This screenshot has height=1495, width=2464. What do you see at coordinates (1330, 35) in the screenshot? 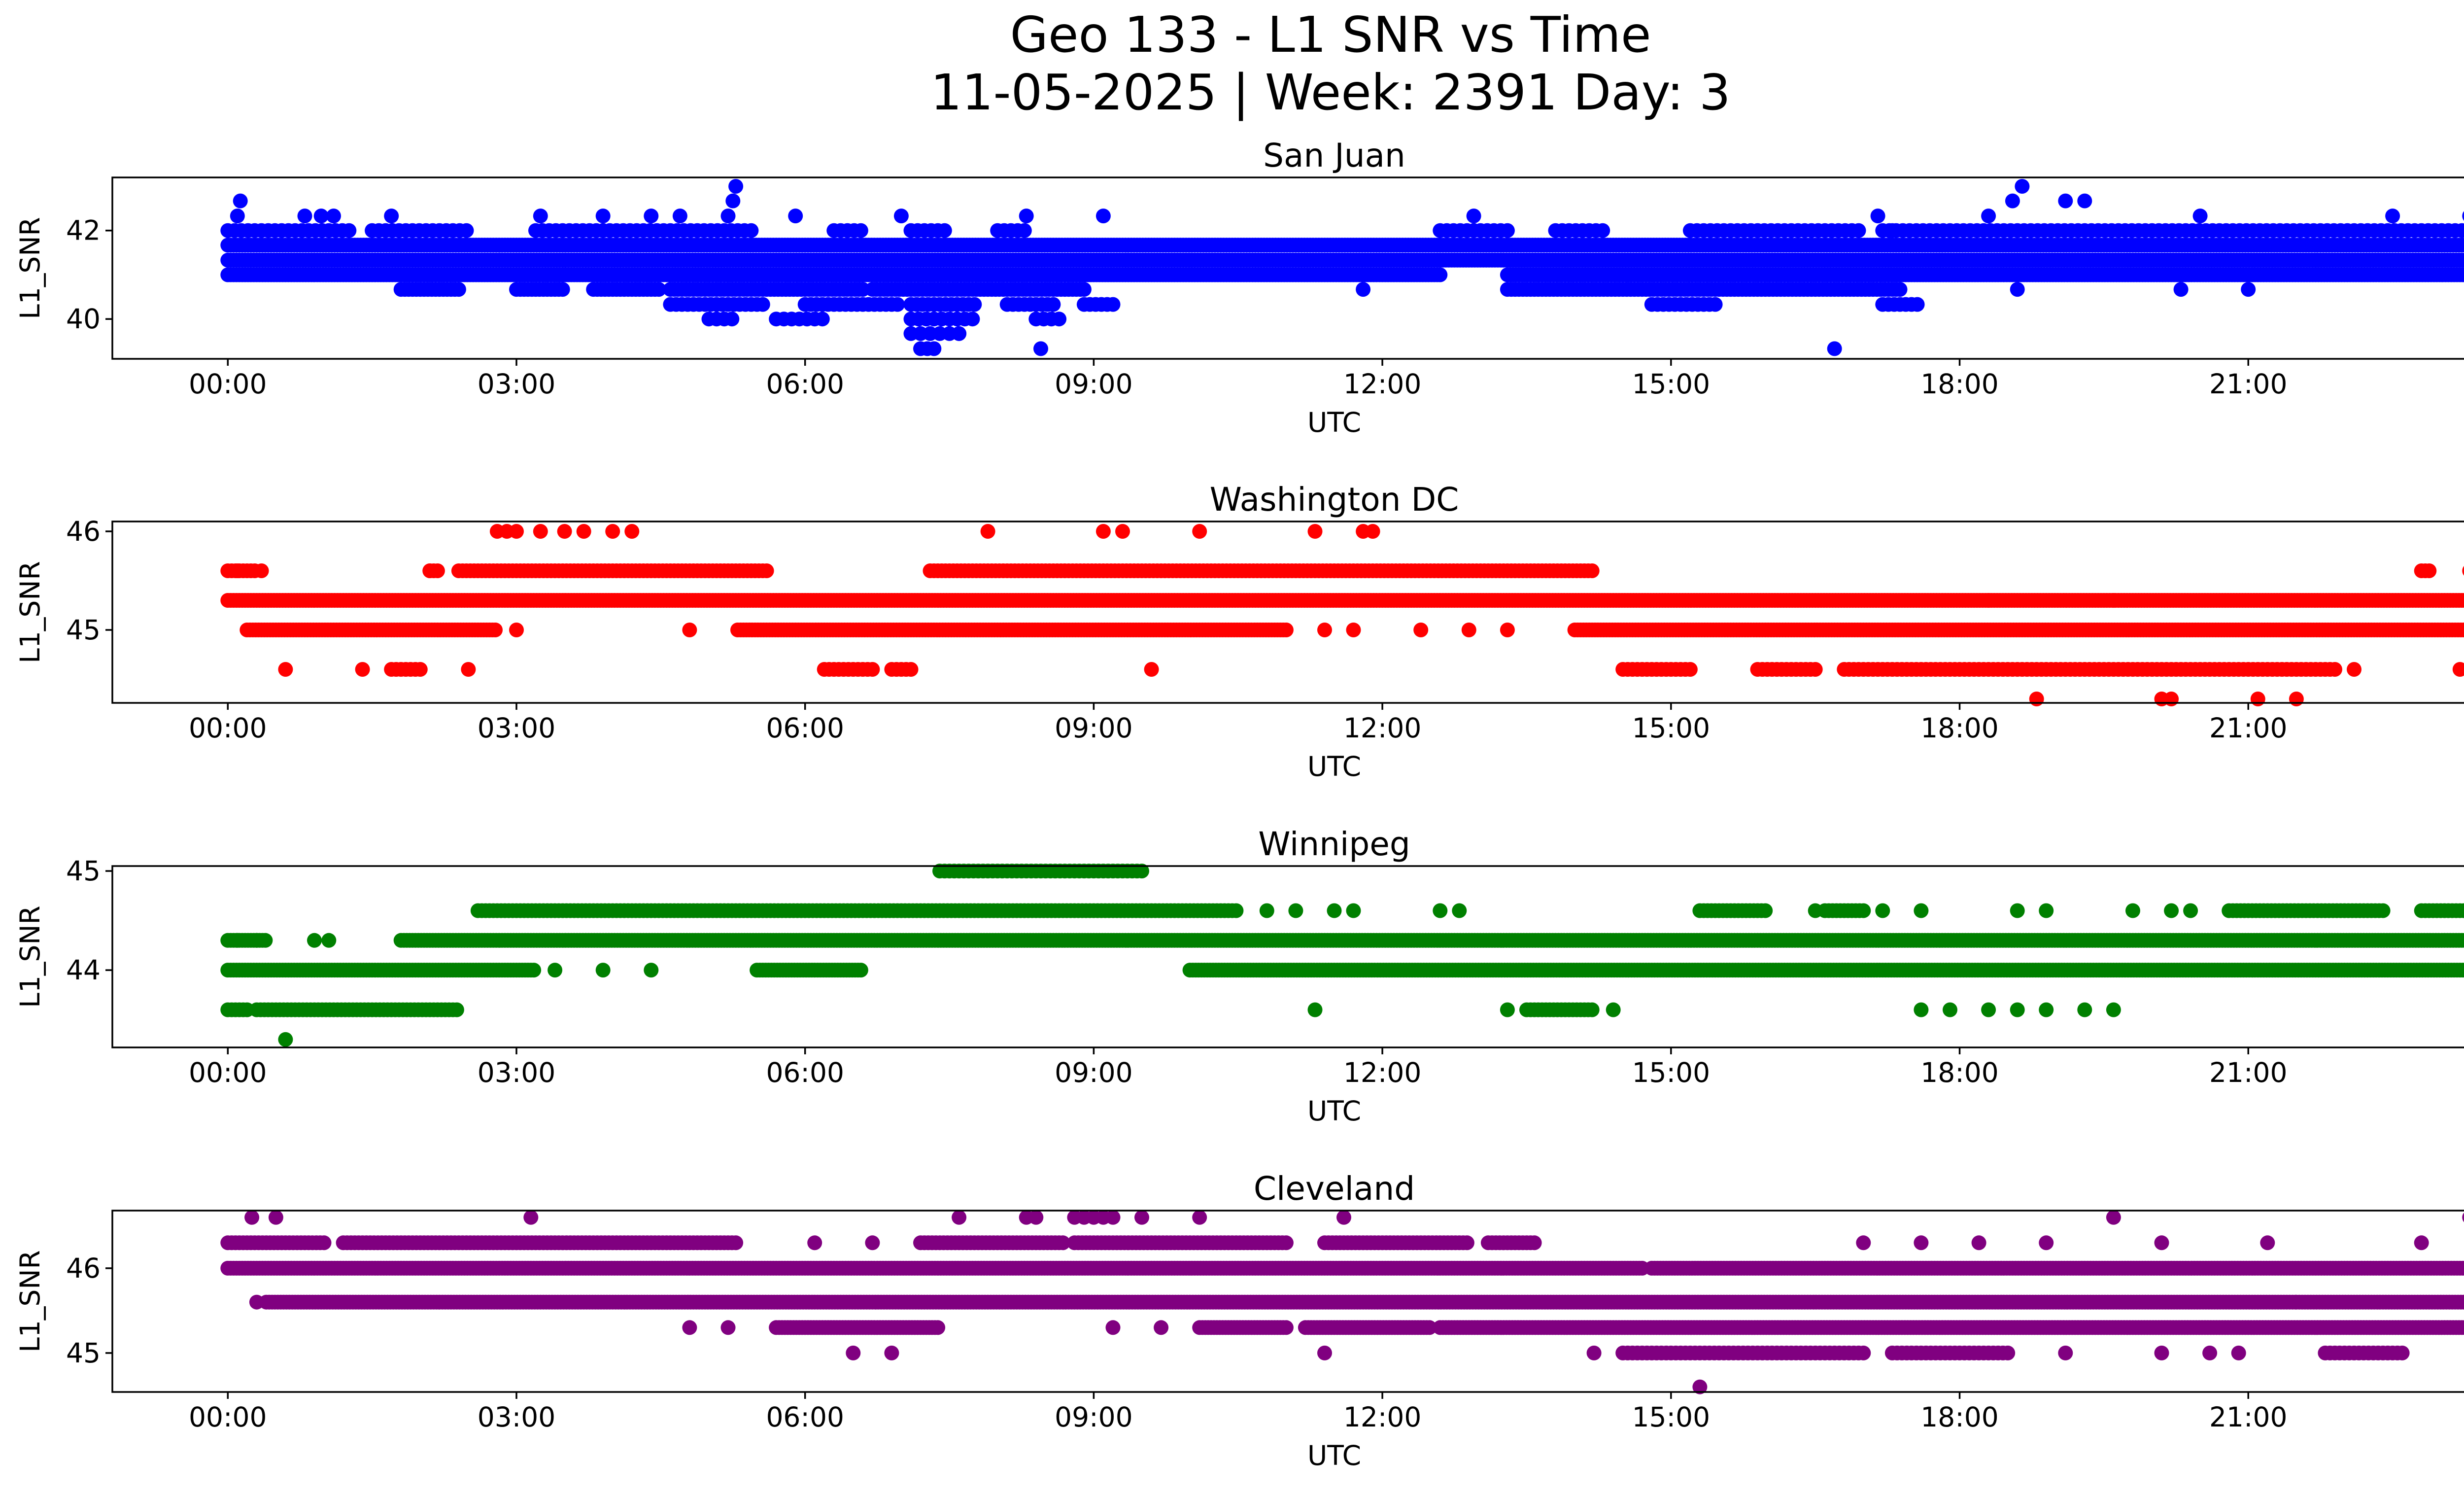
I see `figure-title-line-1: Geo 133 - L1 SNR vs Time` at bounding box center [1330, 35].